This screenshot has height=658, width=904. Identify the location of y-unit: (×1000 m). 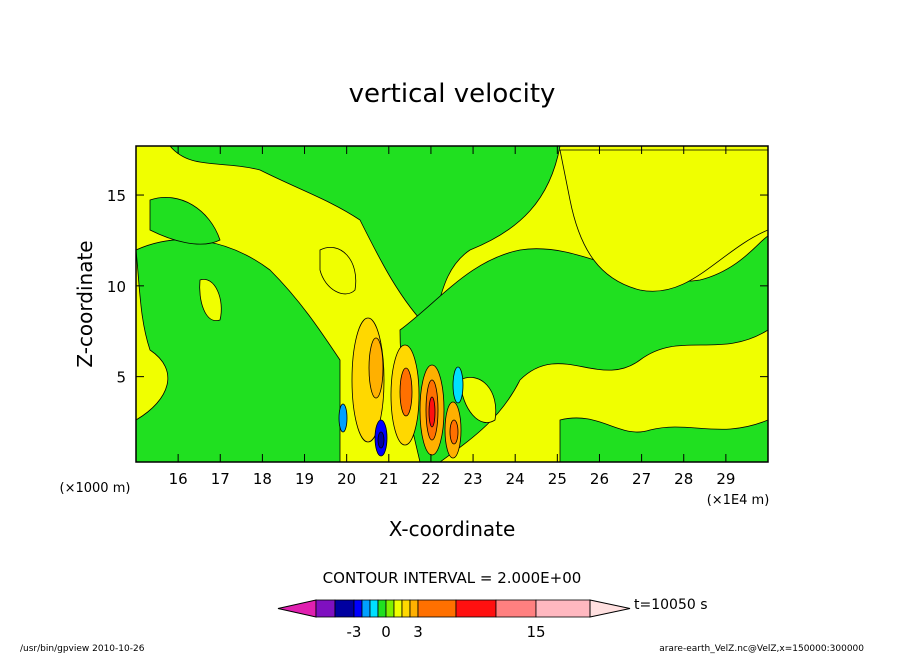
(95, 488).